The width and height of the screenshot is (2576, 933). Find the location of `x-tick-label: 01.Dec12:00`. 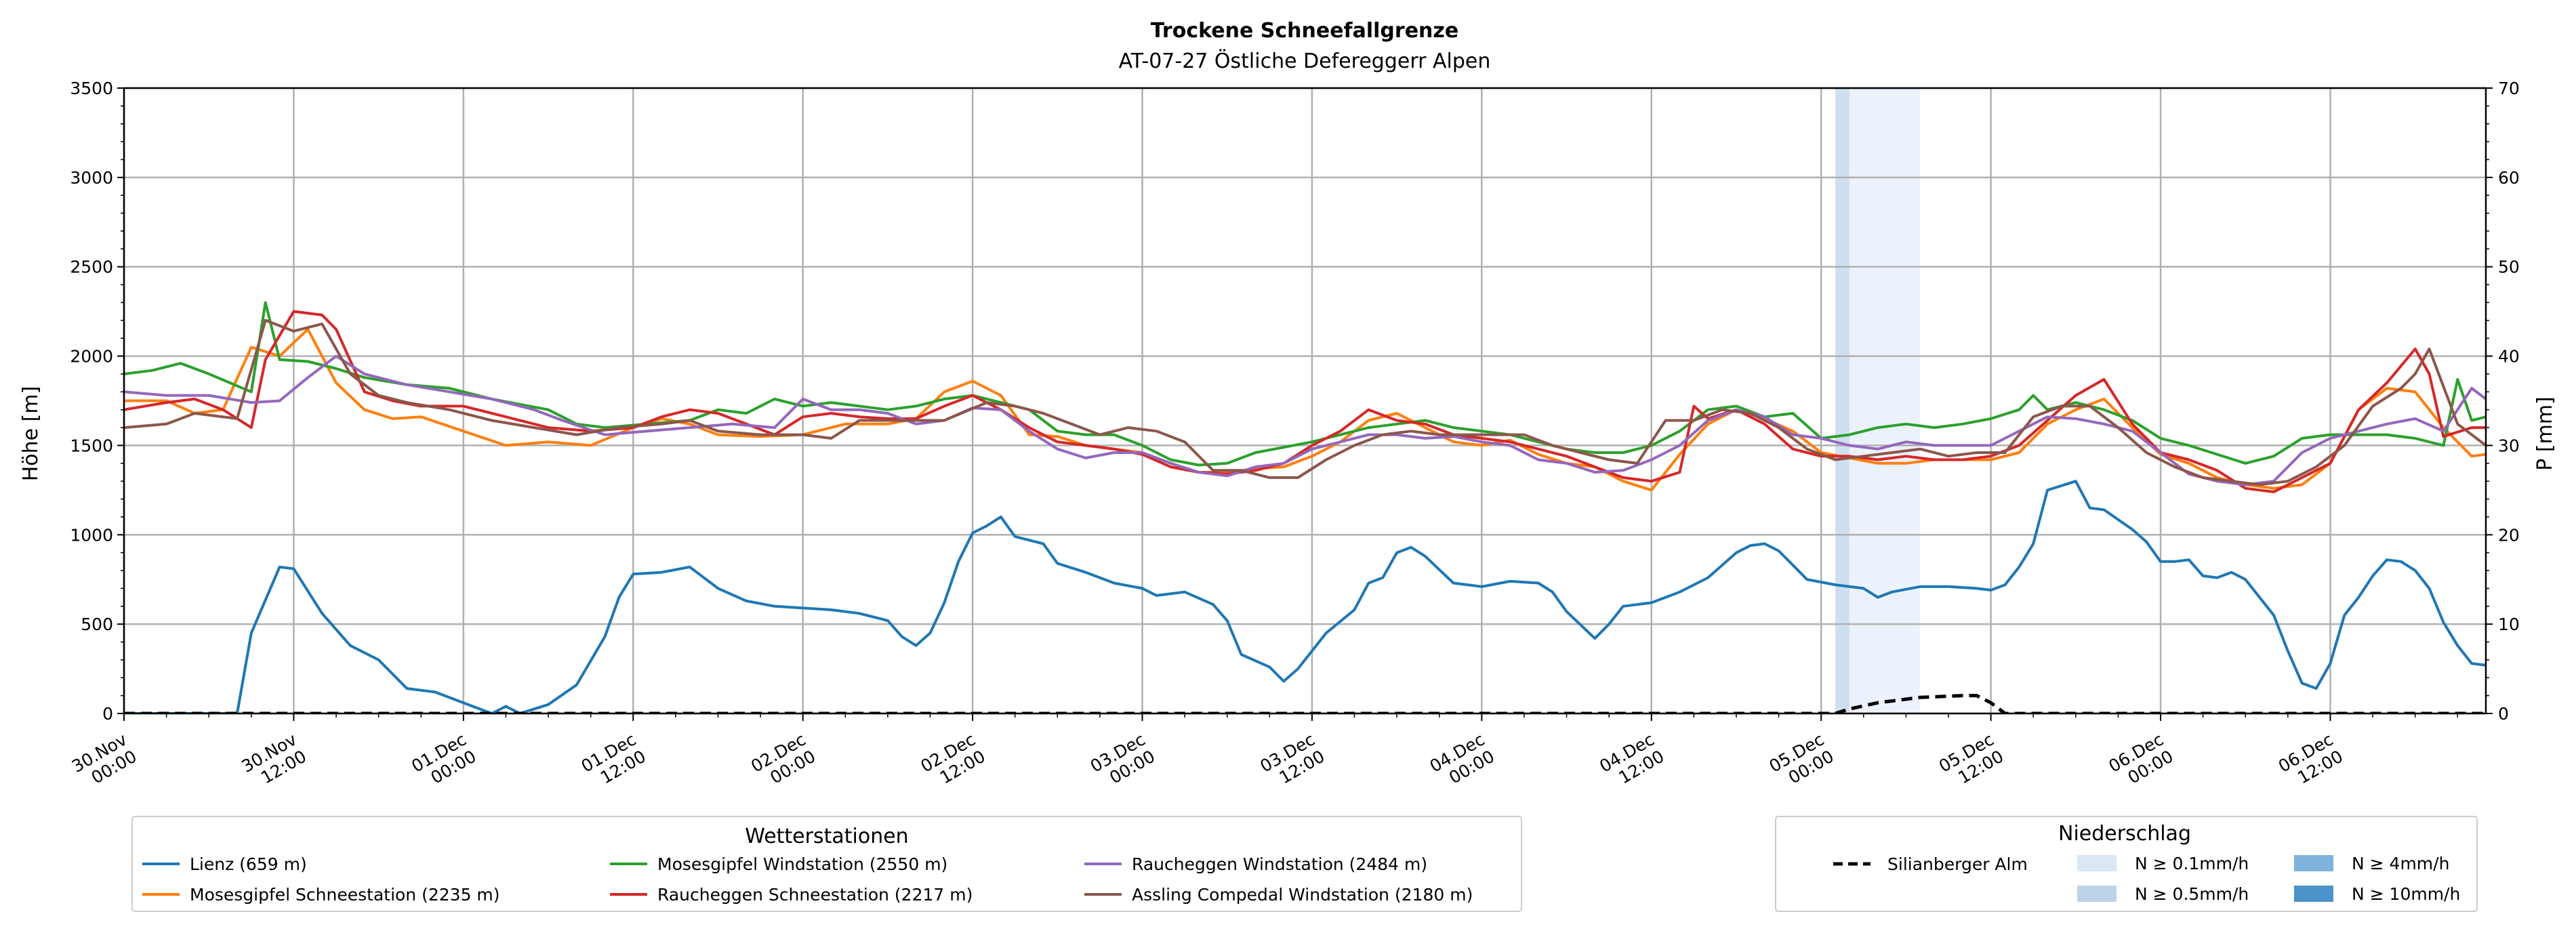

x-tick-label: 01.Dec12:00 is located at coordinates (613, 761).